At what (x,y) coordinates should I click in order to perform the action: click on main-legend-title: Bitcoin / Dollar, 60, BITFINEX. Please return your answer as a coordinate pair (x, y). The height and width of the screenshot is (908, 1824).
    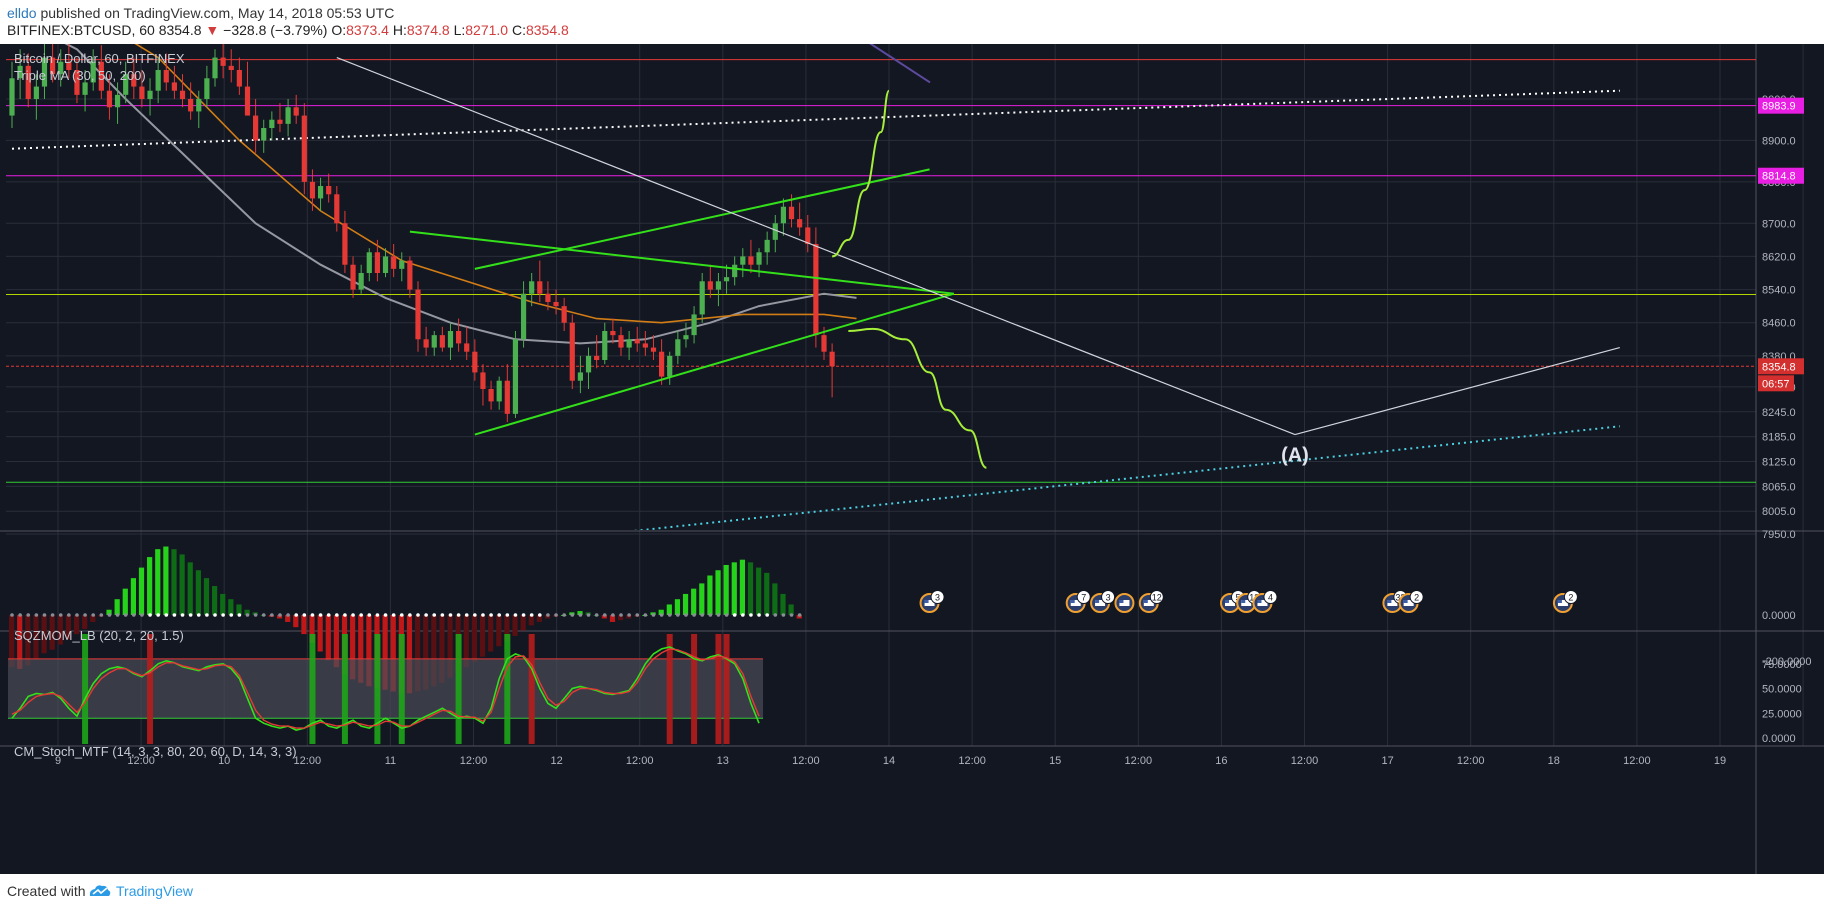
    Looking at the image, I should click on (99, 58).